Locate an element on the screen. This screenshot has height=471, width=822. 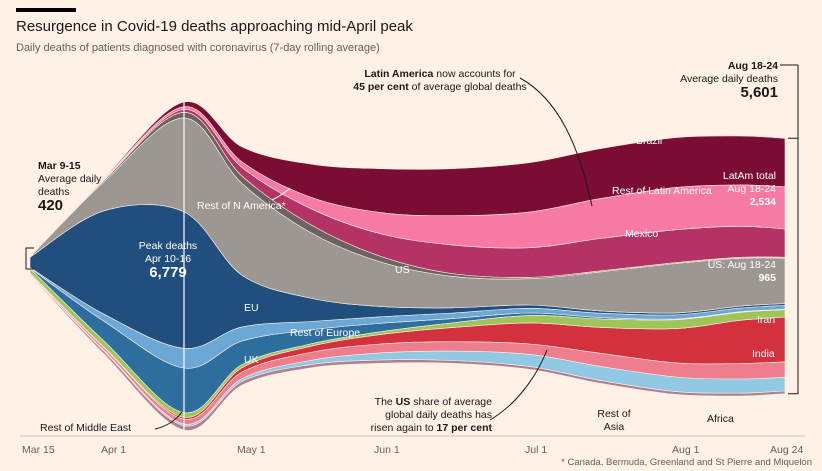
peak-value: 6,779 is located at coordinates (168, 272).